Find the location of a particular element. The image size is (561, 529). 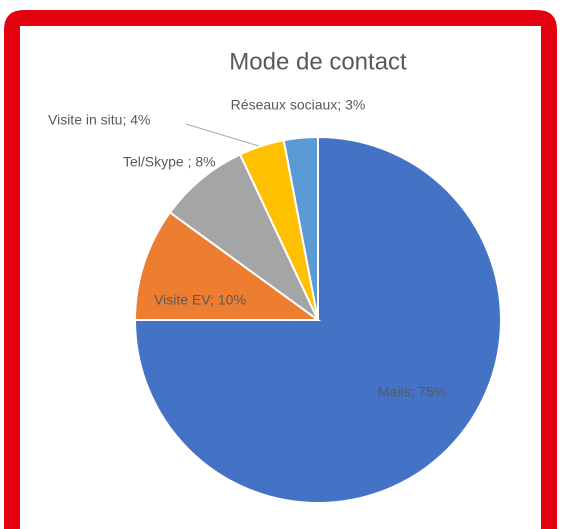

leader-line is located at coordinates (224, 135).